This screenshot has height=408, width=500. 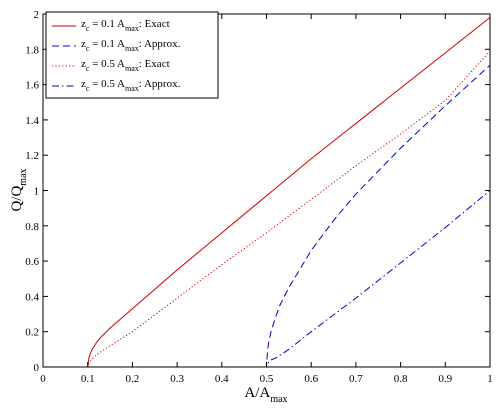 I want to click on y-tick-label: 0.4, so click(x=32, y=297).